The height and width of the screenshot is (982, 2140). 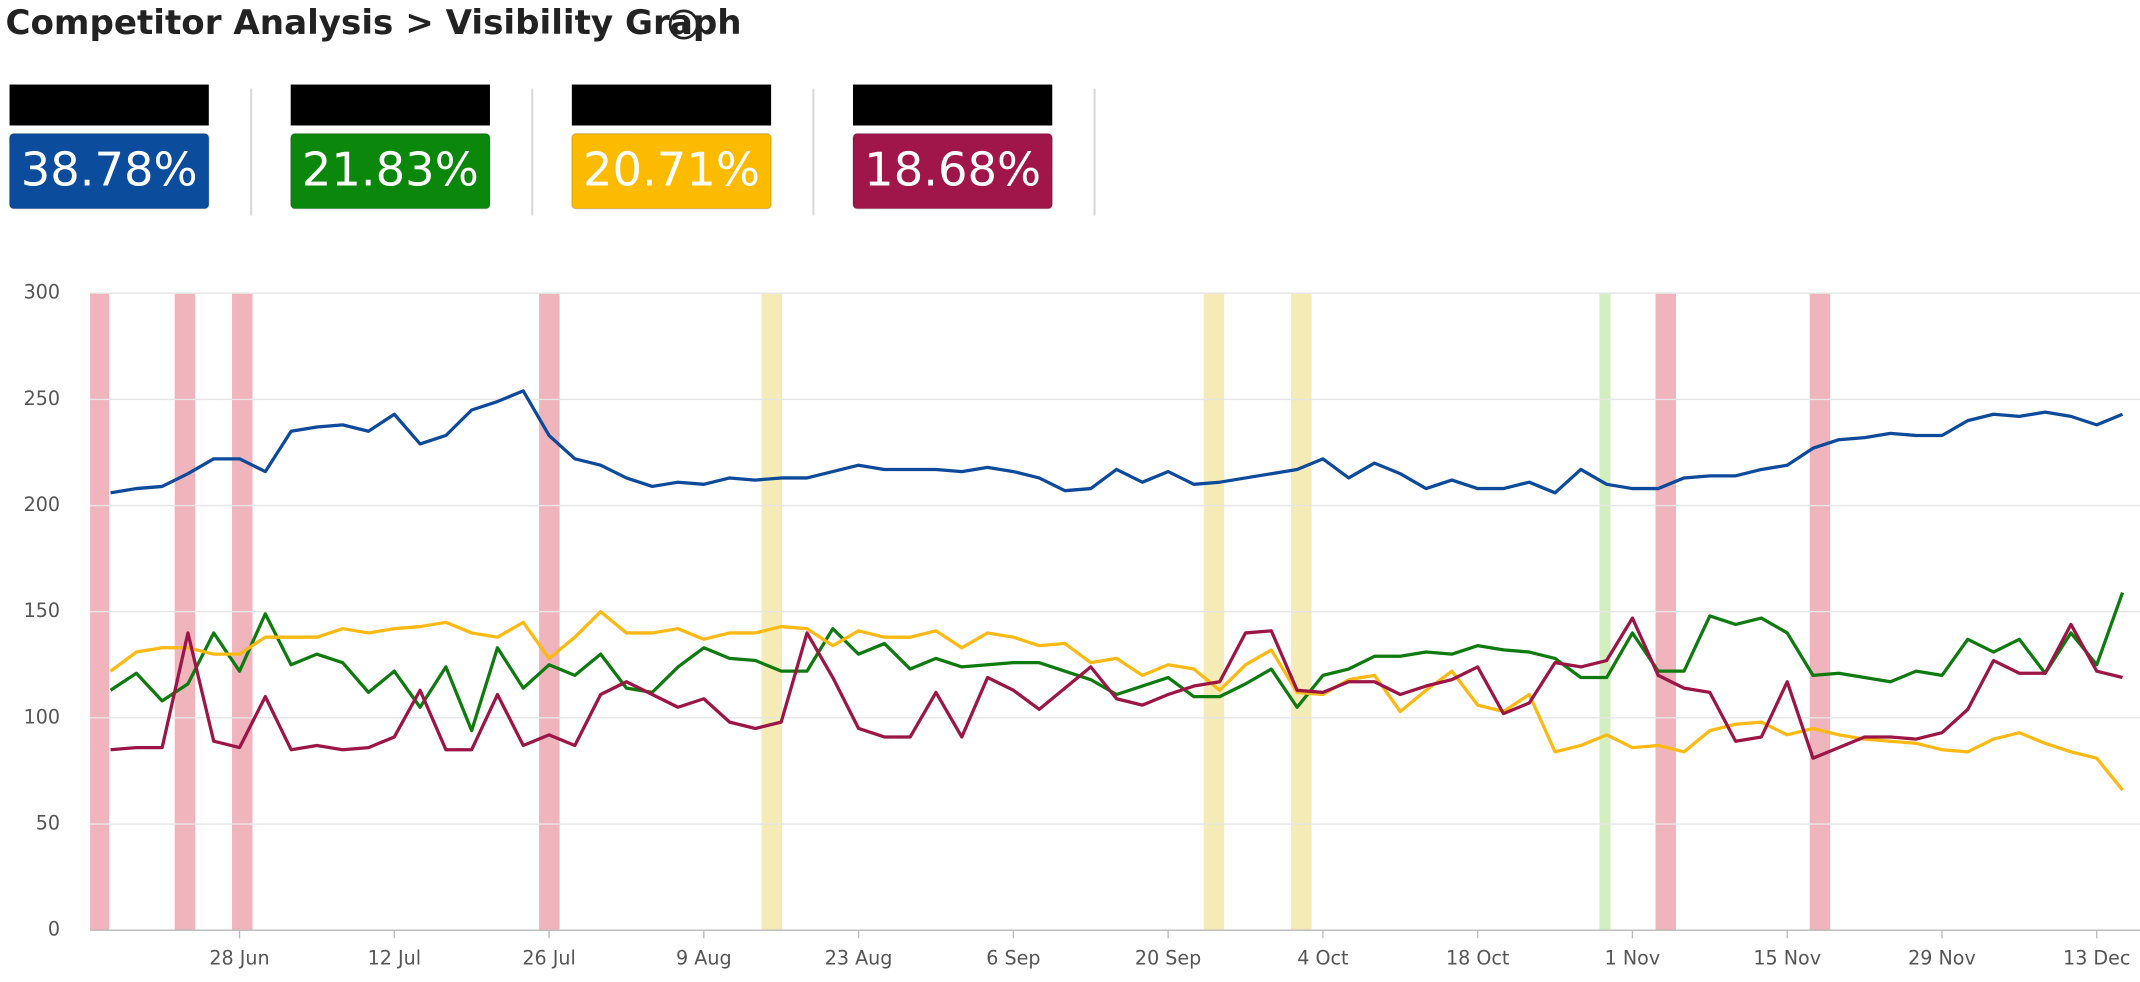 What do you see at coordinates (2096, 957) in the screenshot?
I see `x-tick-label: 13 Dec` at bounding box center [2096, 957].